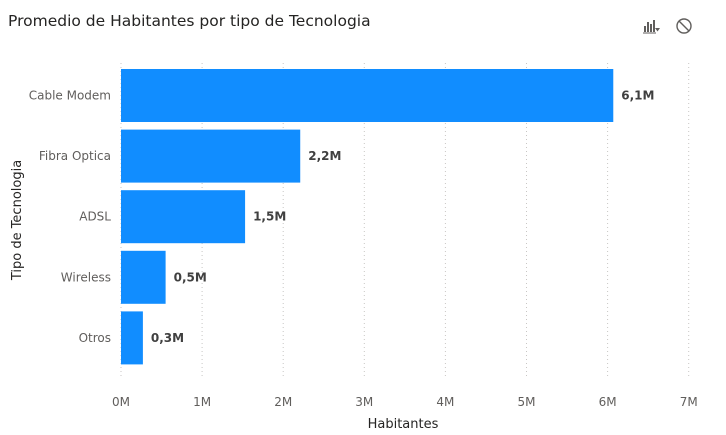 This screenshot has width=726, height=435. I want to click on y-axis-title: Tipo de Tecnologia, so click(17, 220).